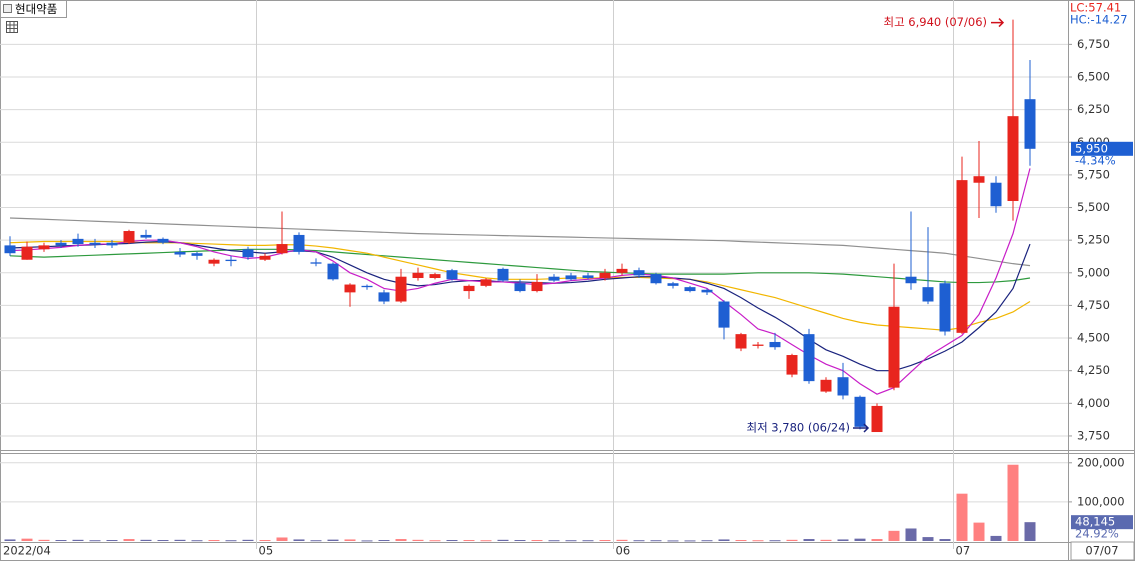 Image resolution: width=1135 pixels, height=561 pixels. What do you see at coordinates (935, 22) in the screenshot?
I see `annotation: 최고 6,940 (07/06)` at bounding box center [935, 22].